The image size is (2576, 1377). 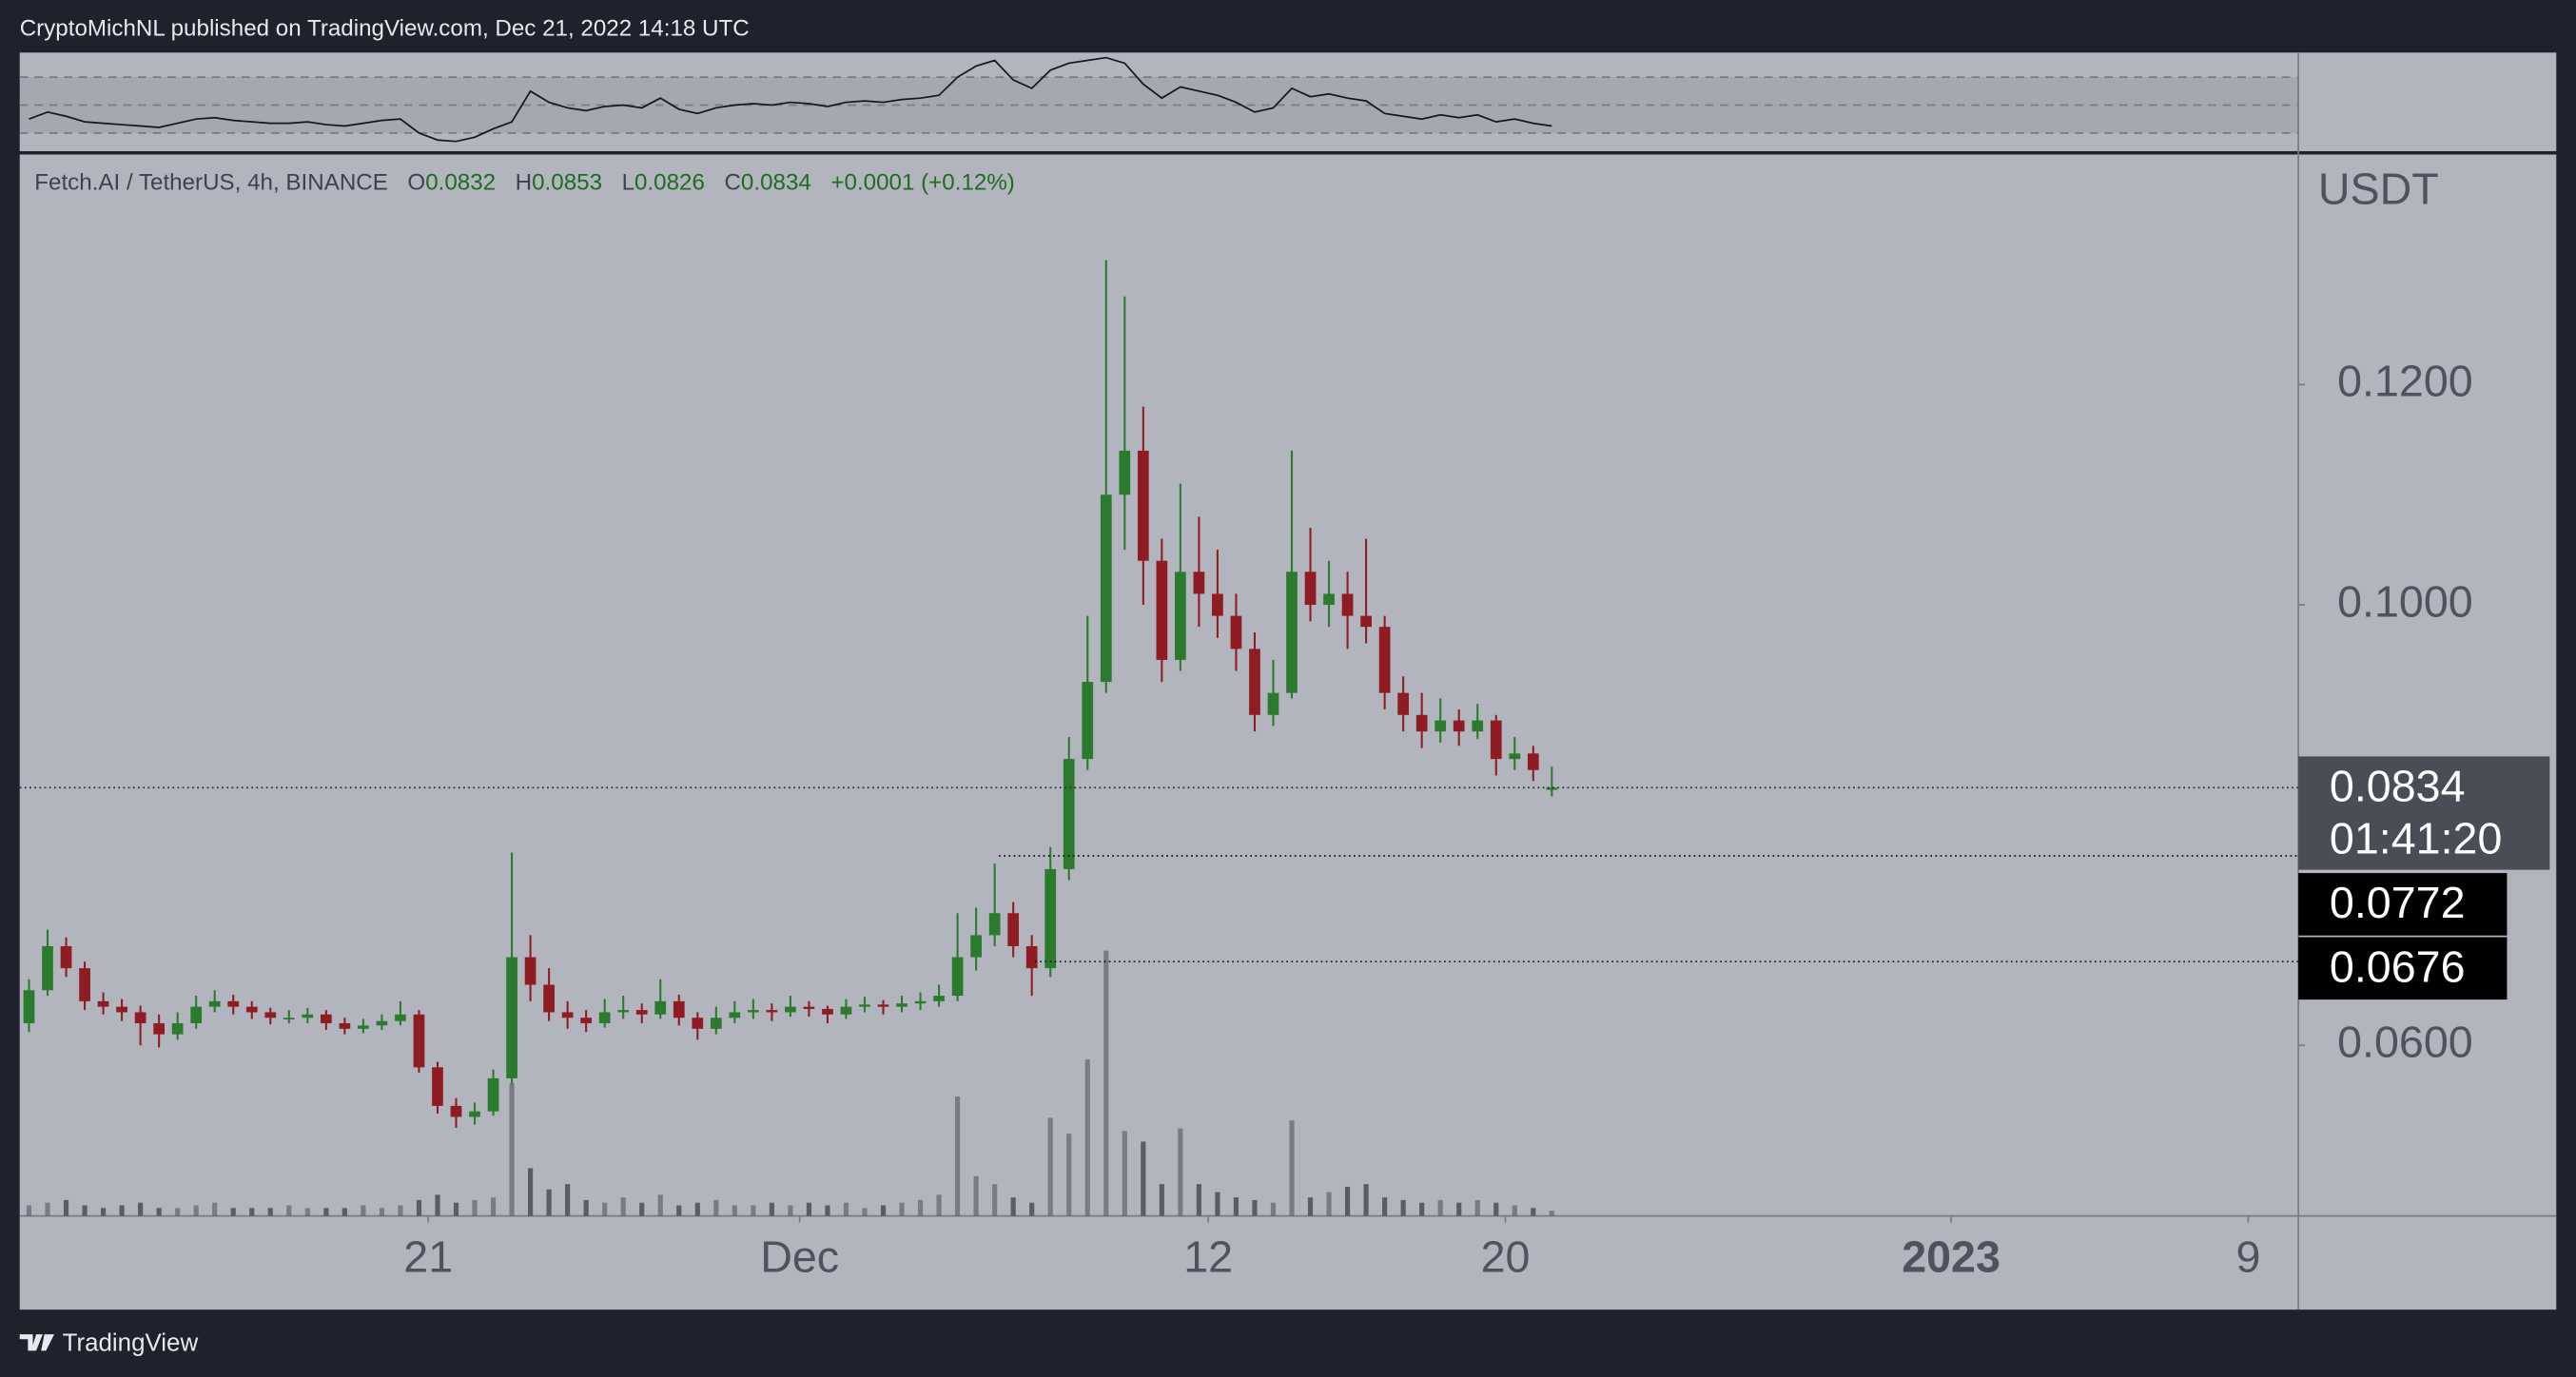 What do you see at coordinates (2247, 1257) in the screenshot?
I see `x-tick-label: 9` at bounding box center [2247, 1257].